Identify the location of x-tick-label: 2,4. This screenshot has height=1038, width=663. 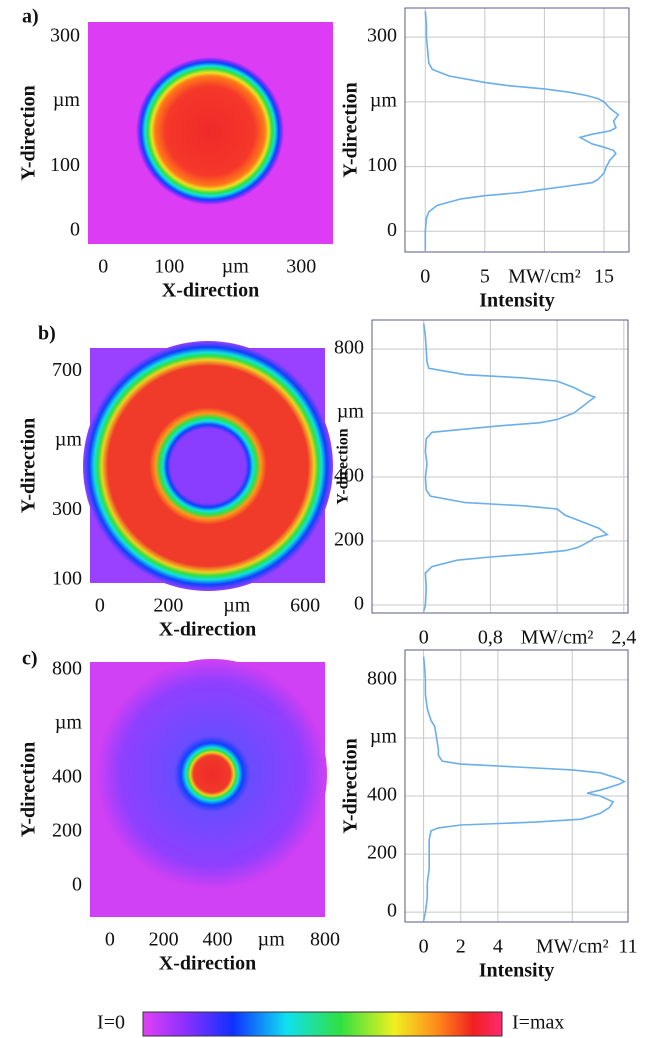
(623, 638).